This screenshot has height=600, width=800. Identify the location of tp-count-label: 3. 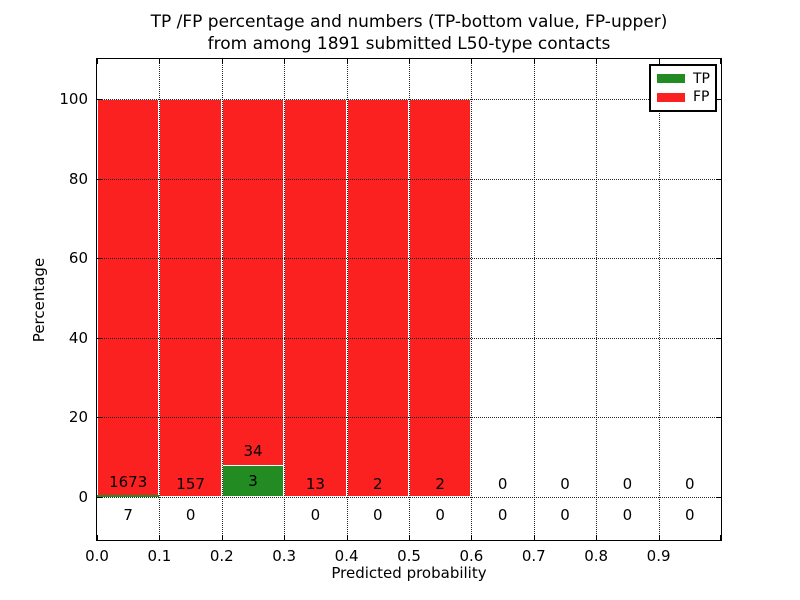
(253, 480).